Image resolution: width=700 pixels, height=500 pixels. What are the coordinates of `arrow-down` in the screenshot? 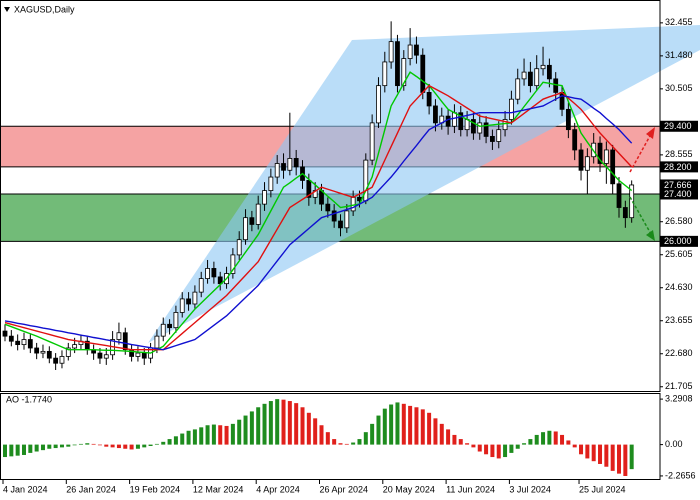 It's located at (640, 215).